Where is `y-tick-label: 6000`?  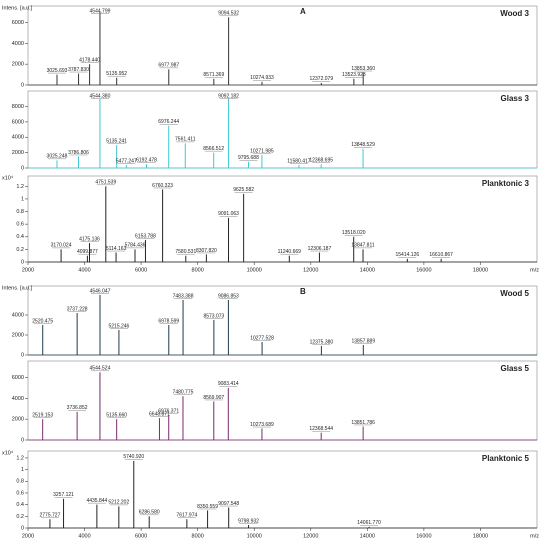 y-tick-label: 6000 is located at coordinates (18, 23).